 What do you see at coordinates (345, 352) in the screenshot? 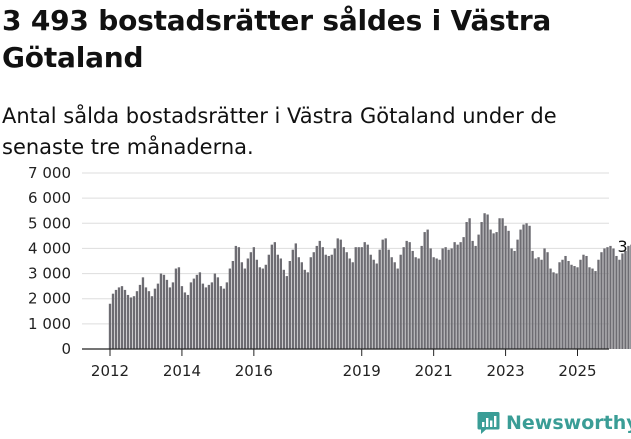
I see `x-axis` at bounding box center [345, 352].